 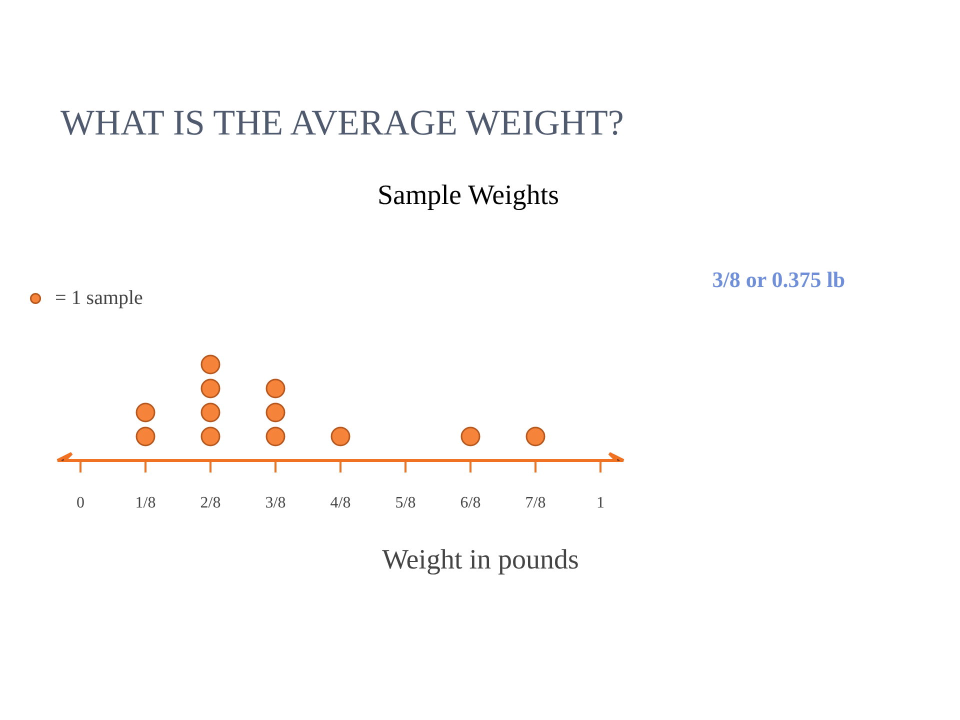 What do you see at coordinates (535, 503) in the screenshot?
I see `x-tick-label: 7/8` at bounding box center [535, 503].